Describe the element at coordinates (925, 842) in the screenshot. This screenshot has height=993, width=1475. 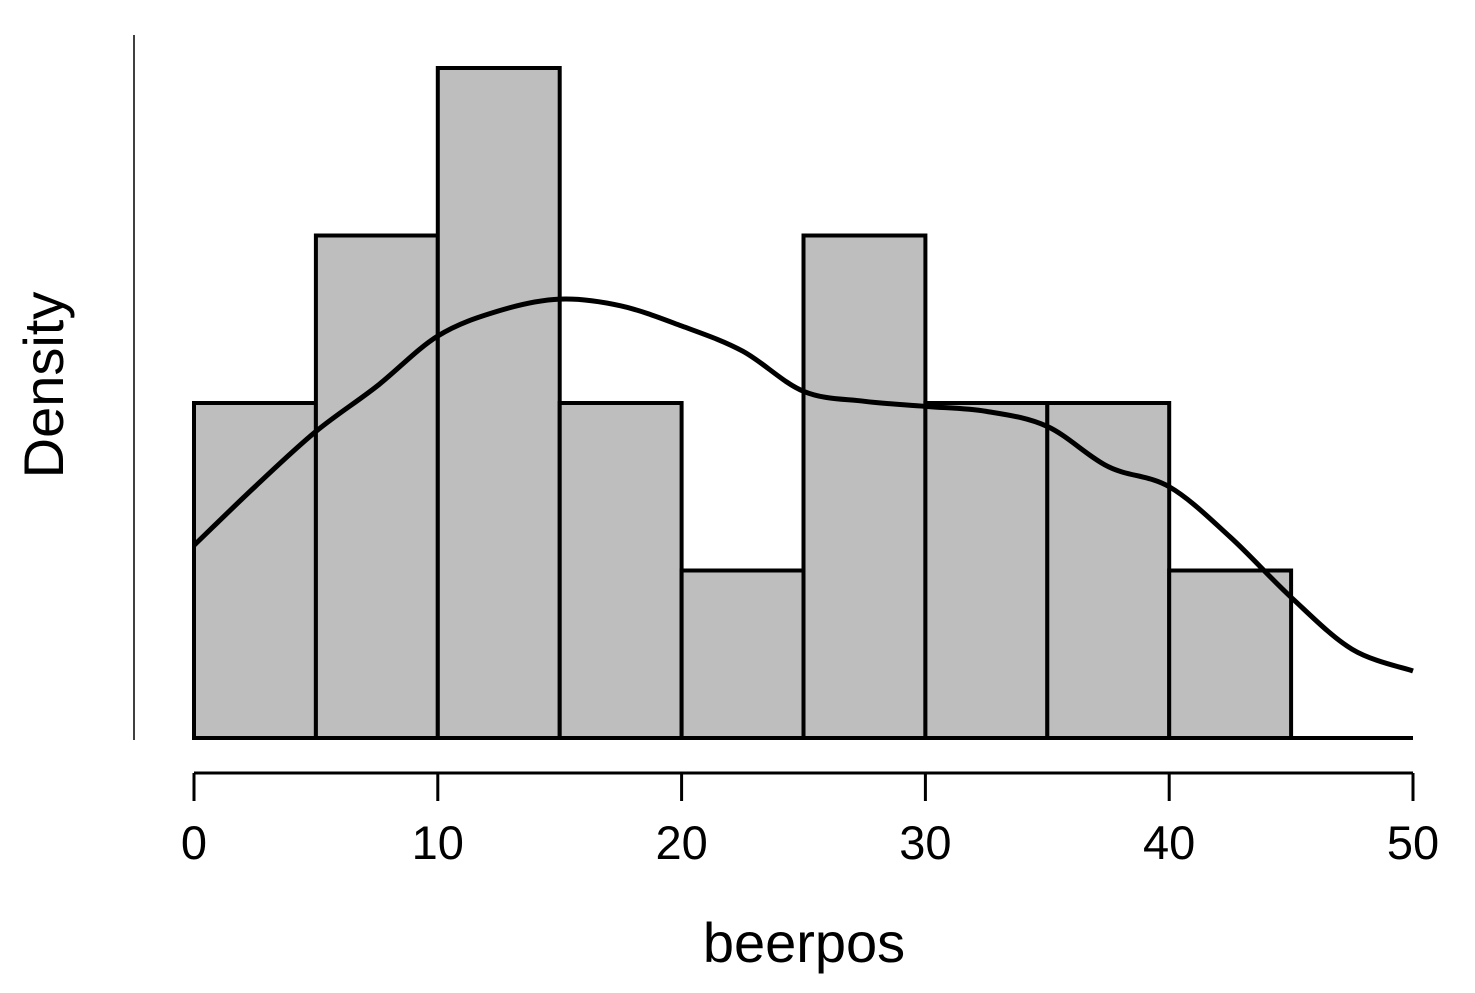
I see `x-tick-label-3: 30` at that location.